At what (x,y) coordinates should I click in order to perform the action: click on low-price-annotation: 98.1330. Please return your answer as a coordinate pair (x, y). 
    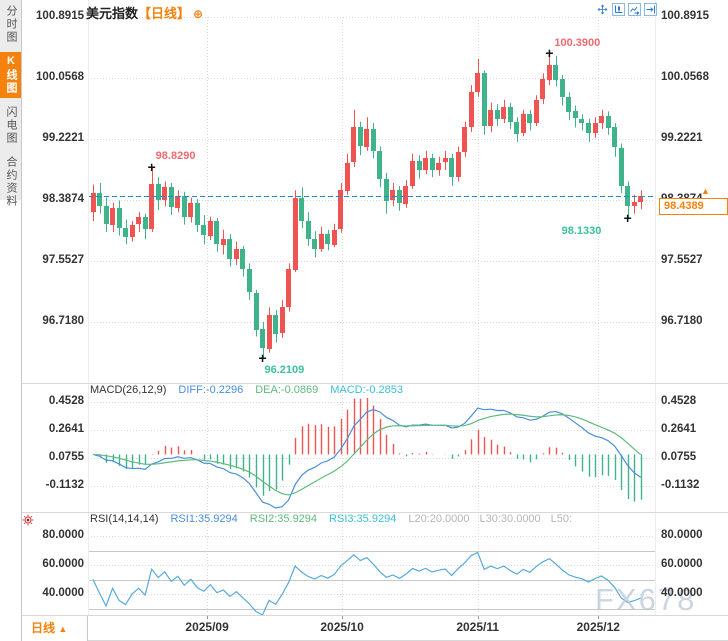
    Looking at the image, I should click on (581, 230).